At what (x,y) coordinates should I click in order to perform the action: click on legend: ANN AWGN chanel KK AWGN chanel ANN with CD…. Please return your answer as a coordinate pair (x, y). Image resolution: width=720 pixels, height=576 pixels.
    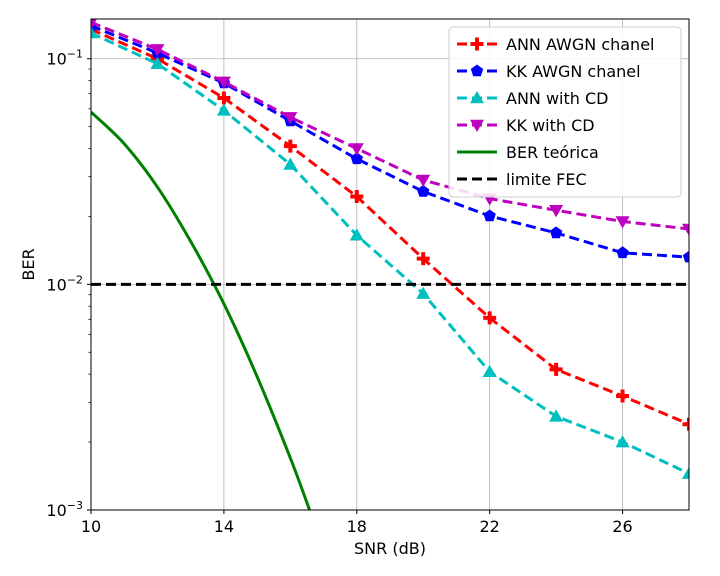
    Looking at the image, I should click on (565, 112).